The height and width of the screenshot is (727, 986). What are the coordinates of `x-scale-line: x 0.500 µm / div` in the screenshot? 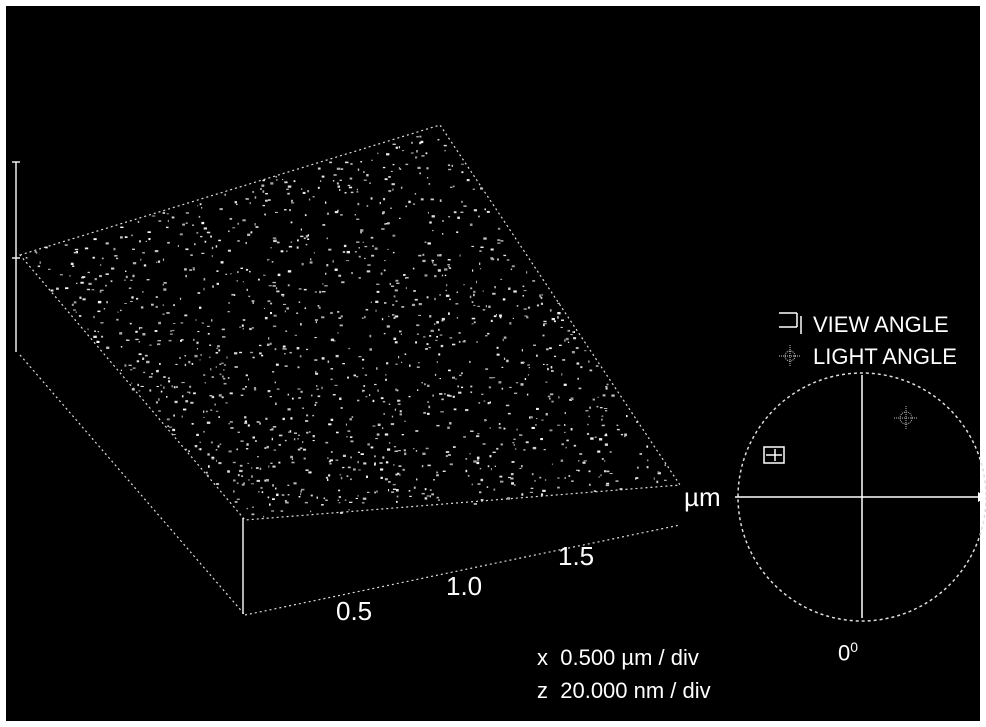 It's located at (618, 658).